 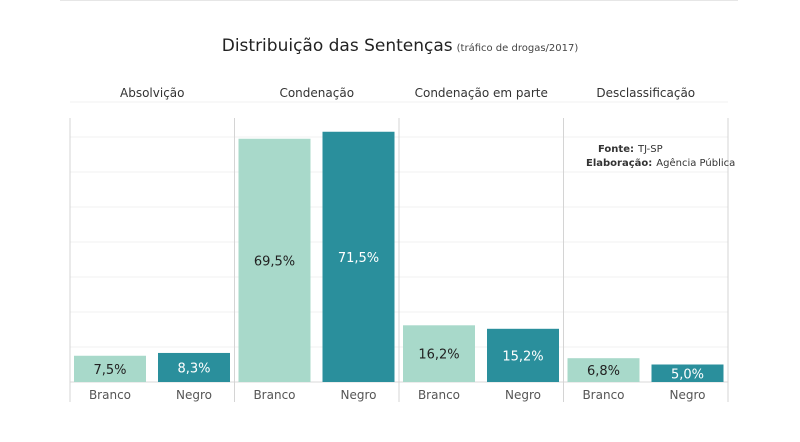 What do you see at coordinates (645, 93) in the screenshot?
I see `panel-title: Desclassificação` at bounding box center [645, 93].